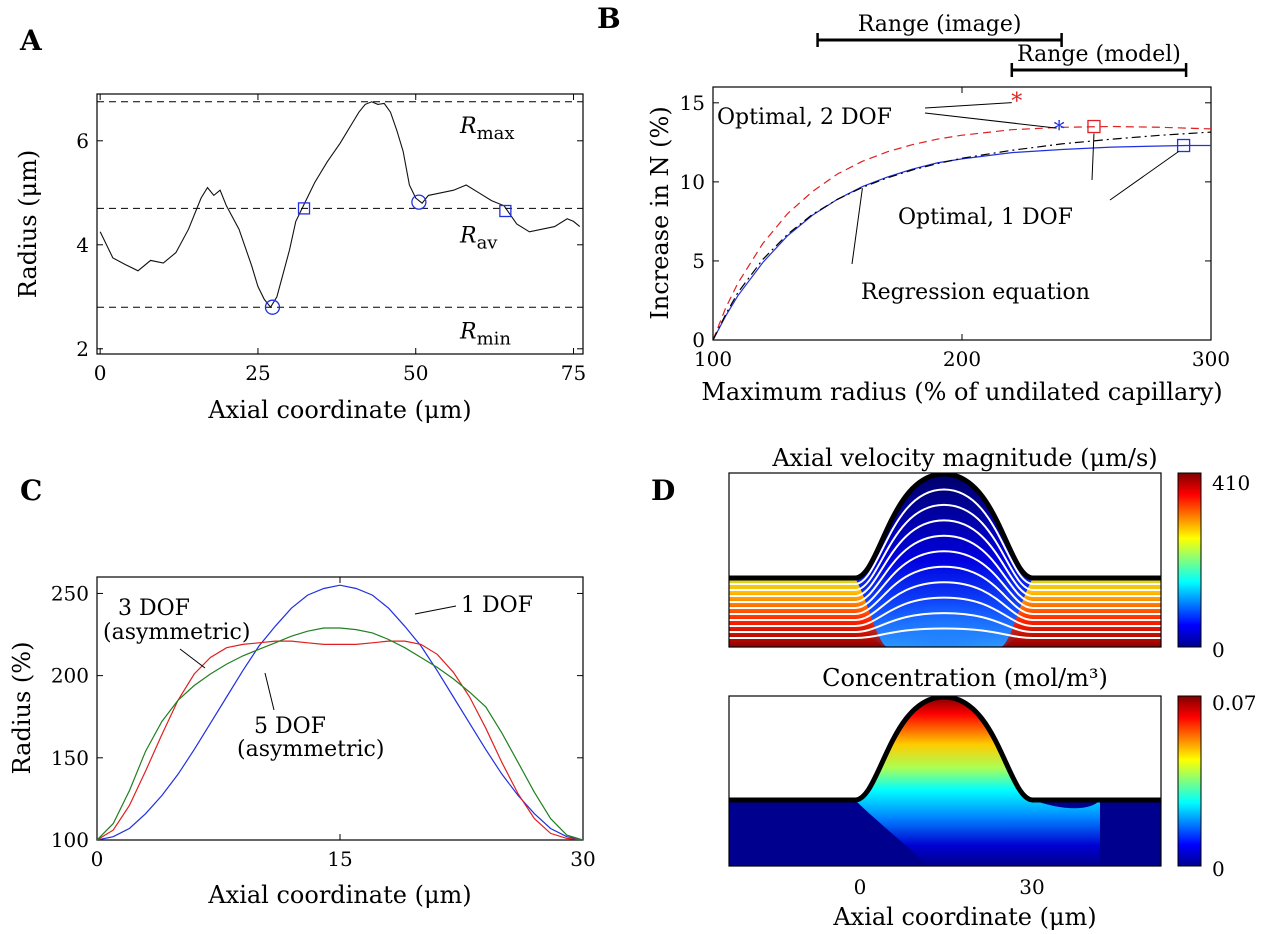  I want to click on range-label: Range (image), so click(940, 24).